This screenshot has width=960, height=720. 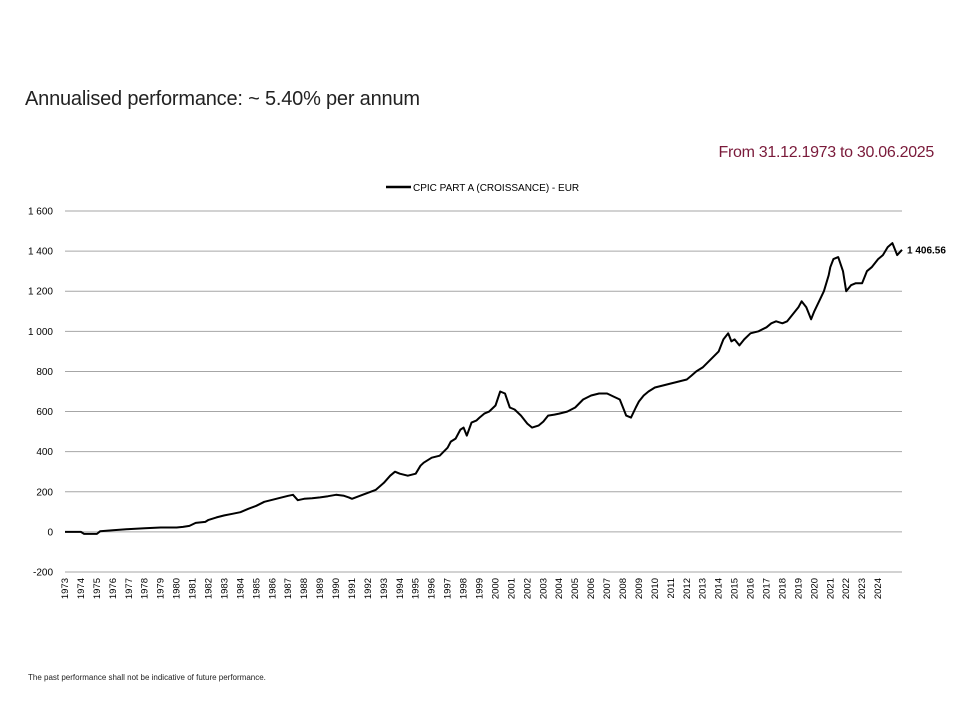 I want to click on x-tick-label: 1985, so click(x=256, y=588).